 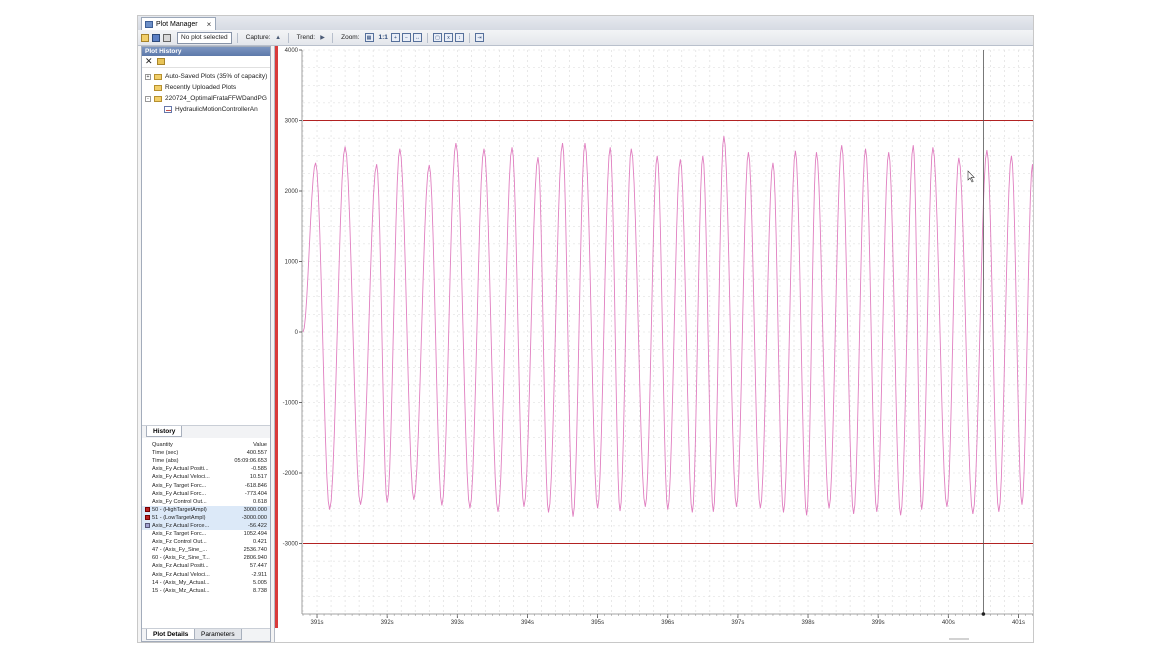 I want to click on collapse-icon: -, so click(x=148, y=98).